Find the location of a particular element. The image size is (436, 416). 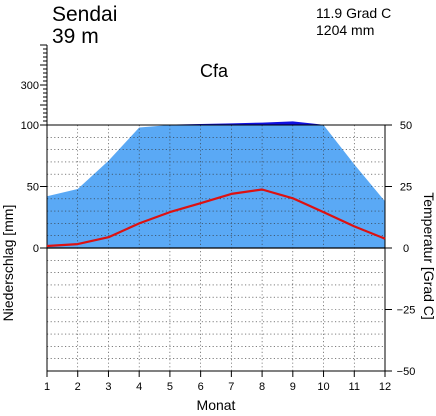

x-axis-tick-label: 10 is located at coordinates (323, 387).